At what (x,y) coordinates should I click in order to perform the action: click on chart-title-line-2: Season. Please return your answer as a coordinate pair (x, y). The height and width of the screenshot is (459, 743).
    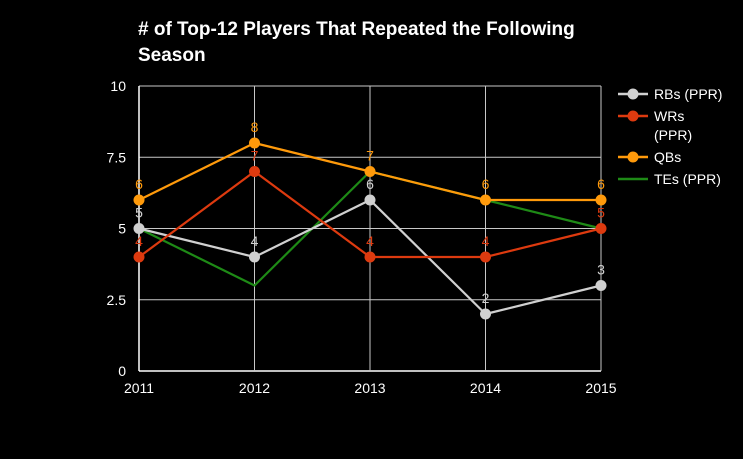
    Looking at the image, I should click on (172, 55).